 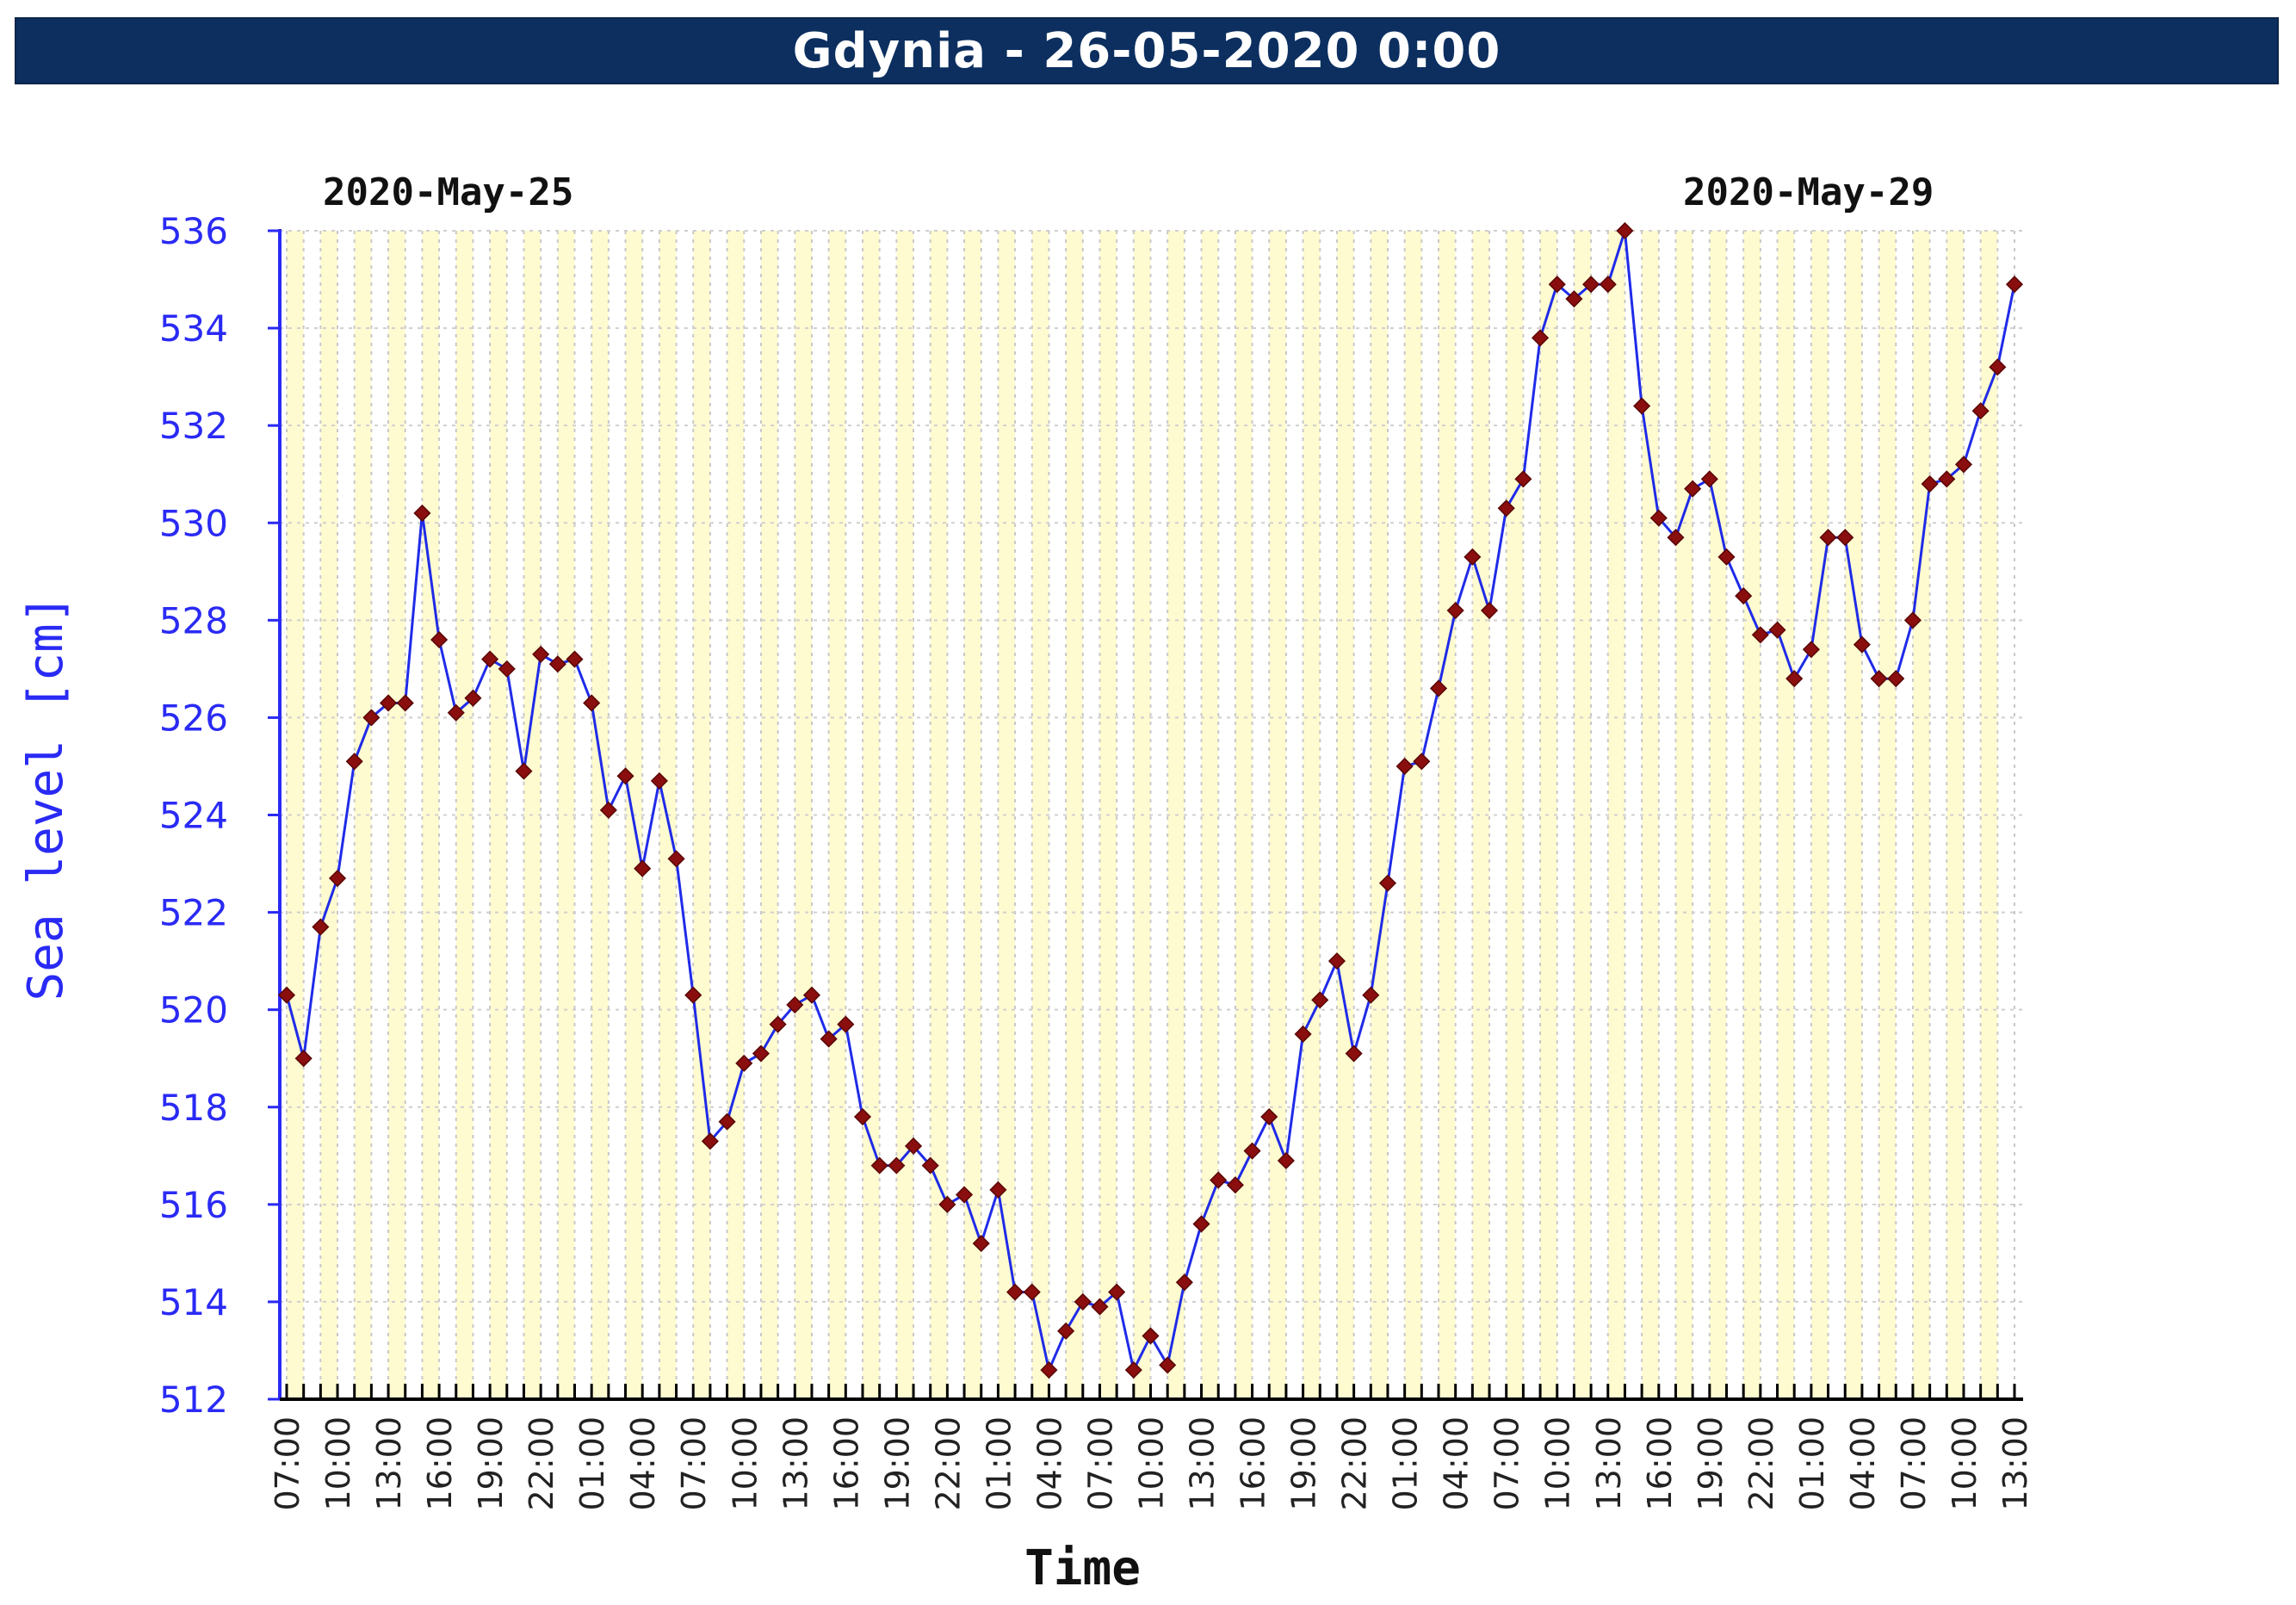 I want to click on y-tick-label: 530, so click(x=193, y=523).